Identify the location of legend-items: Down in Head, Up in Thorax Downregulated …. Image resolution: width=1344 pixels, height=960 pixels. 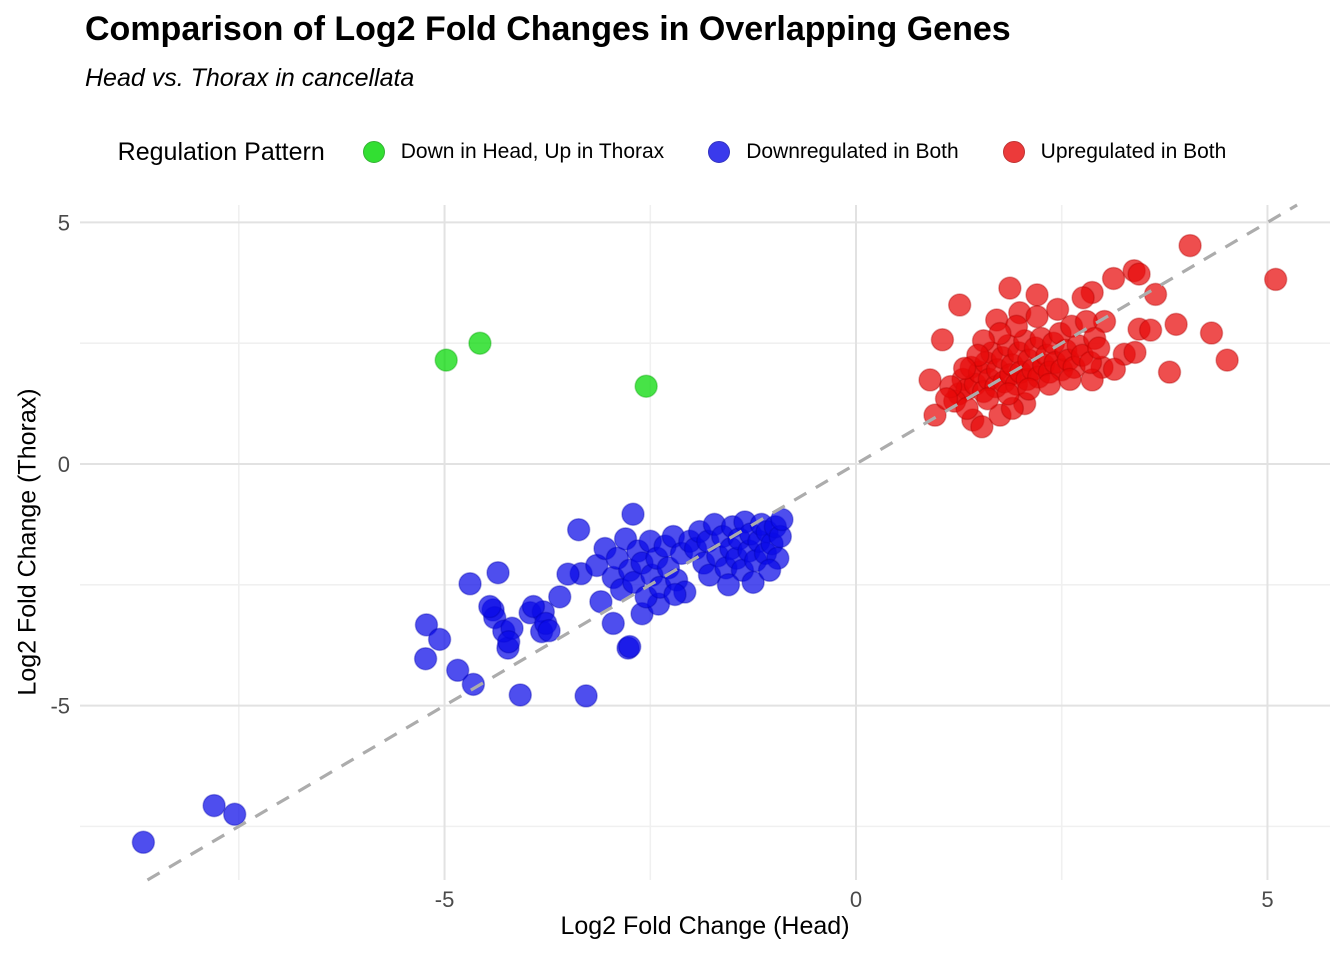
(794, 152).